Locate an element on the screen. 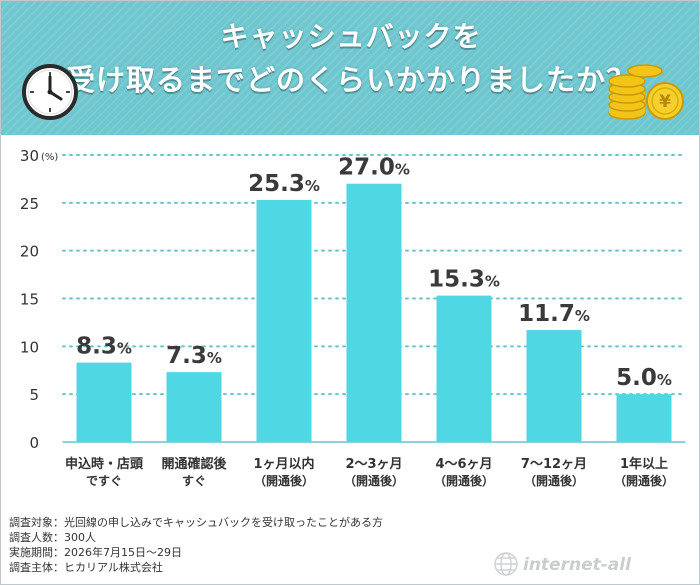 The image size is (700, 585). survey-note-organizer: 調査主体：ヒカリアル株式会社 is located at coordinates (86, 567).